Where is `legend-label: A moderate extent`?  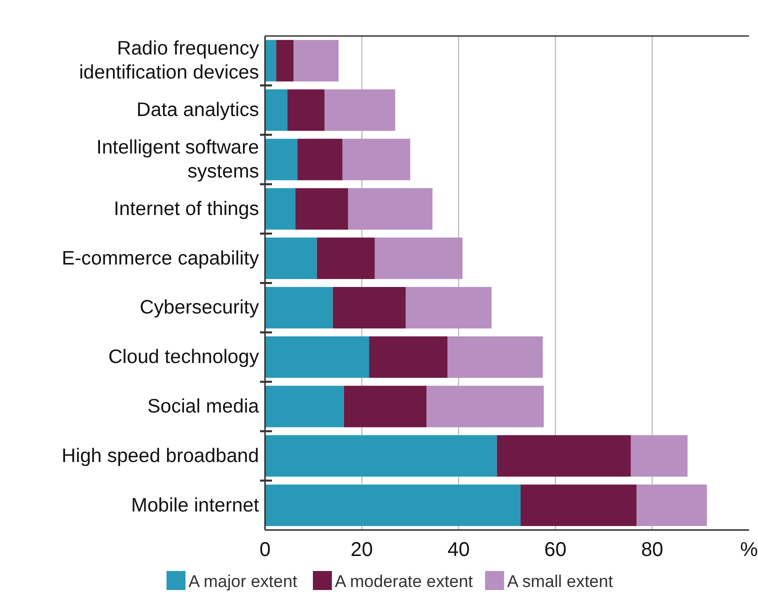
legend-label: A moderate extent is located at coordinates (404, 581).